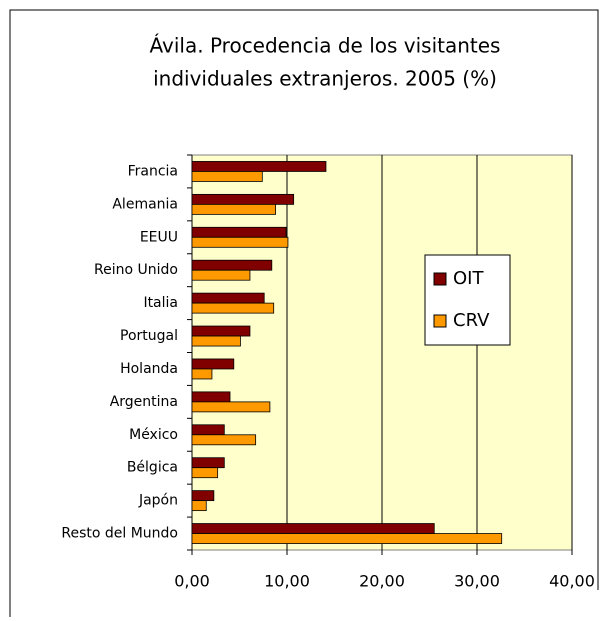 The width and height of the screenshot is (608, 621). I want to click on chart-title: individuales extranjeros. 2005 (%), so click(325, 79).